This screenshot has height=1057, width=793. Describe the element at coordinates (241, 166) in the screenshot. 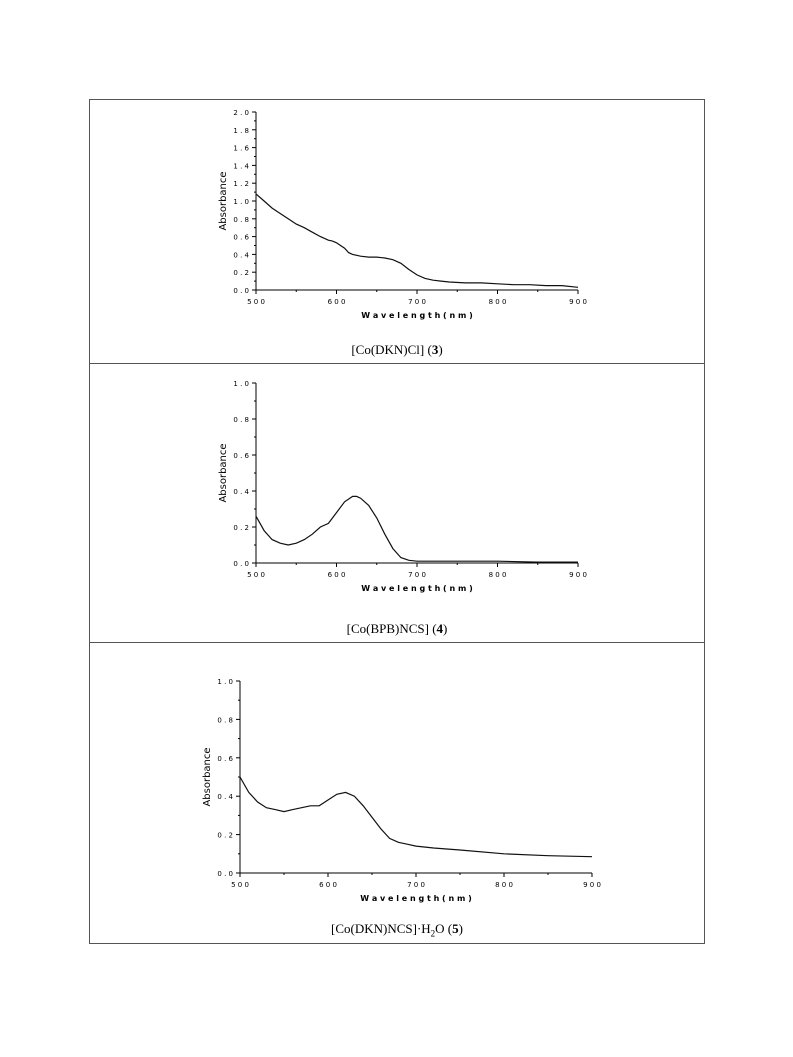

I see `y-tick-label: 1 . 4` at that location.